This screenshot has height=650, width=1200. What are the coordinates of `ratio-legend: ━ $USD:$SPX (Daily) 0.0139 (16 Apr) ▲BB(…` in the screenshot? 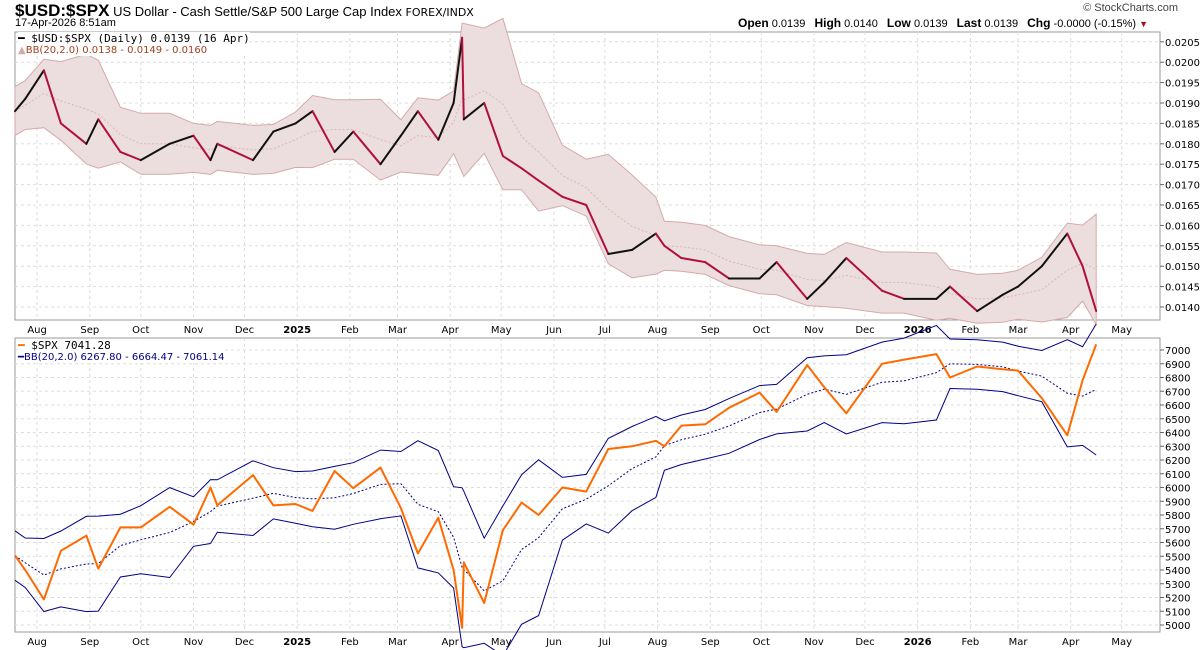 It's located at (134, 44).